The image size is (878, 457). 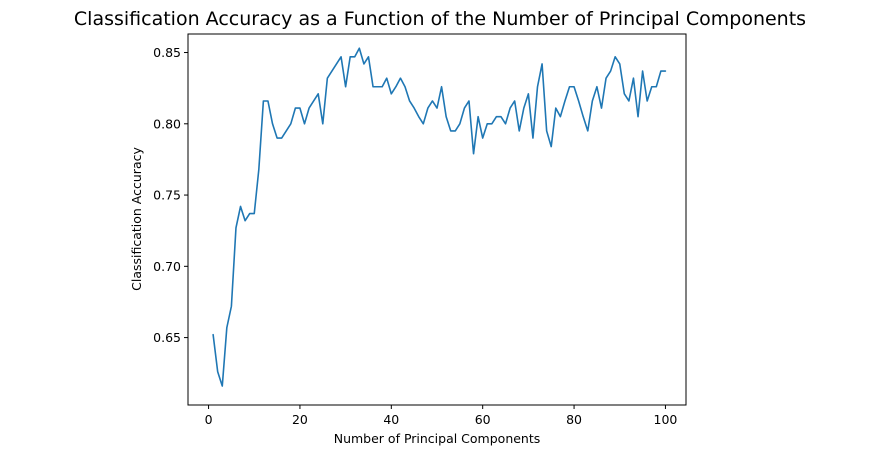 I want to click on y-tick-label: 0.75, so click(x=167, y=195).